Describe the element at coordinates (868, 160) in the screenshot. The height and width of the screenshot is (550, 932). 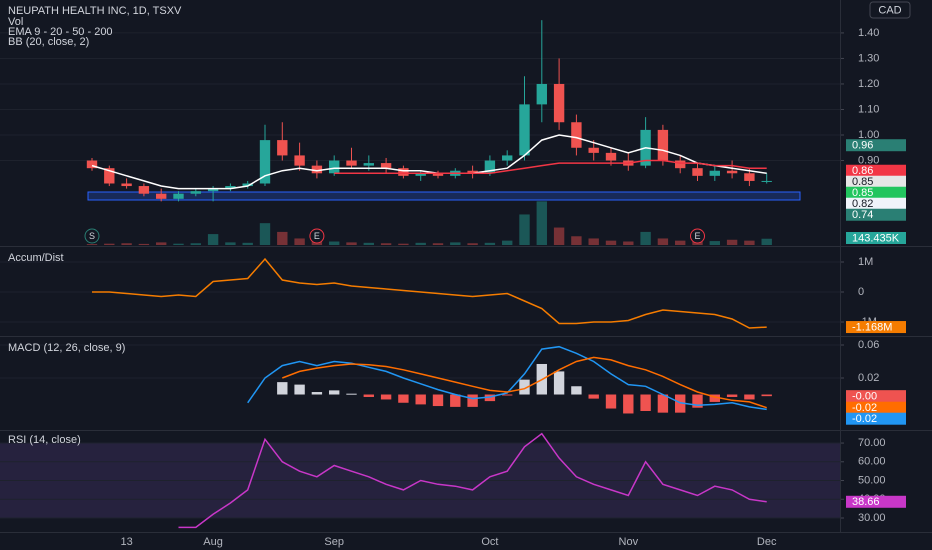
I see `y-tick-label: 0.90` at that location.